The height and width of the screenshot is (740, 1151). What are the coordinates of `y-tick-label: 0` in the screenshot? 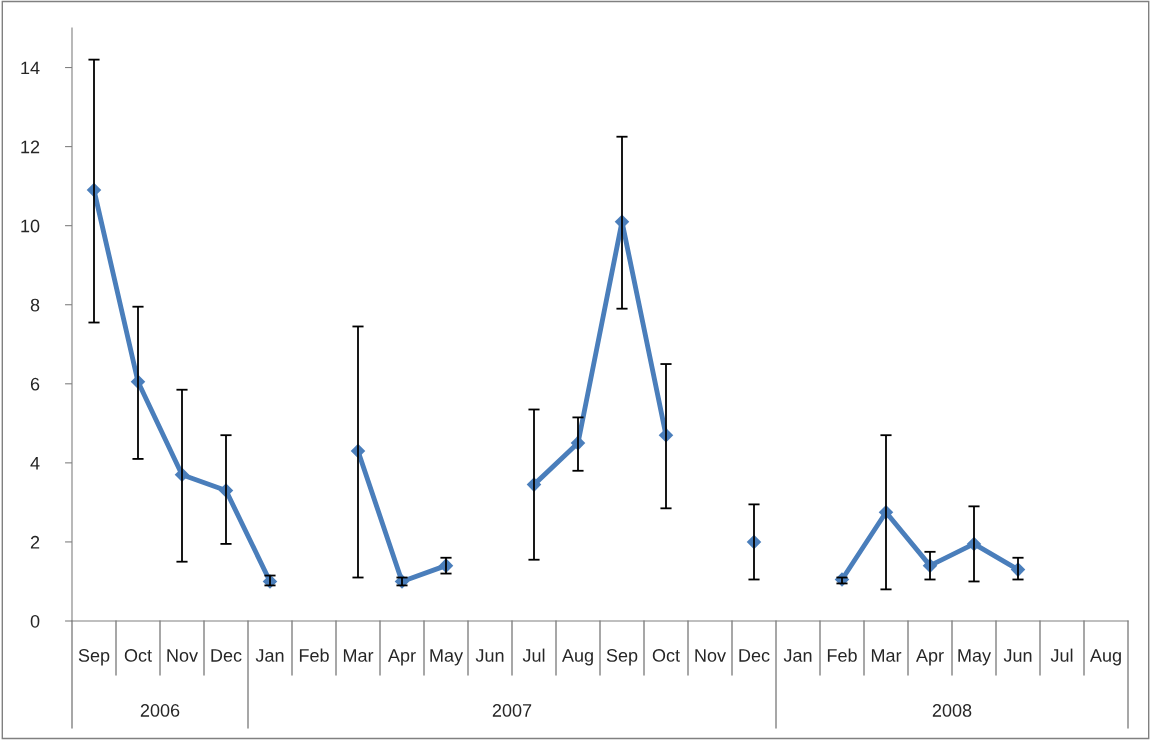 It's located at (35, 621).